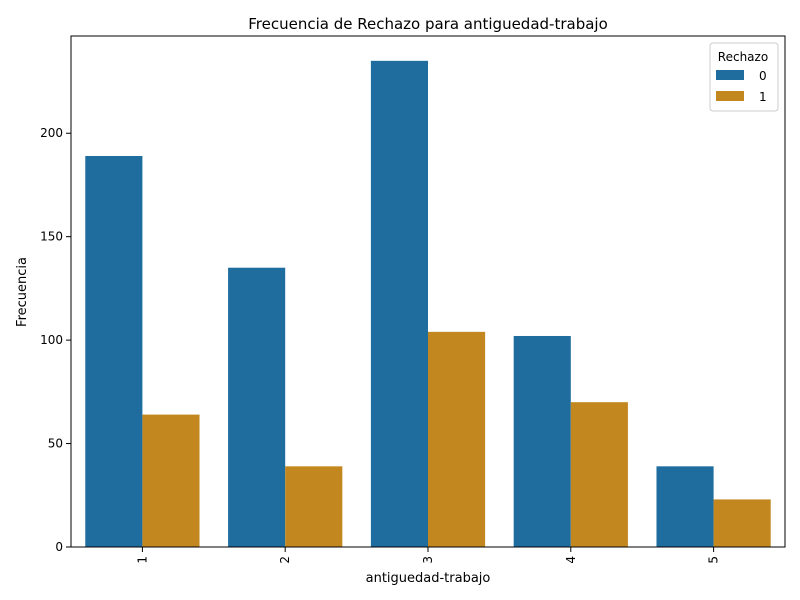 The image size is (800, 600). I want to click on x-tick-label: 1, so click(142, 560).